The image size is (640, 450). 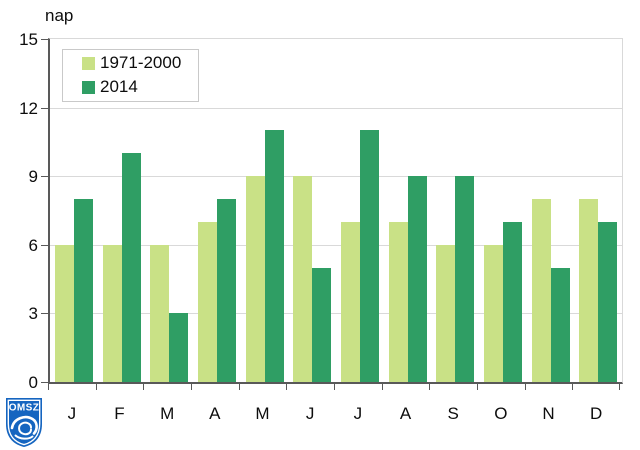 What do you see at coordinates (28, 39) in the screenshot?
I see `y-tick-label-15: 15` at bounding box center [28, 39].